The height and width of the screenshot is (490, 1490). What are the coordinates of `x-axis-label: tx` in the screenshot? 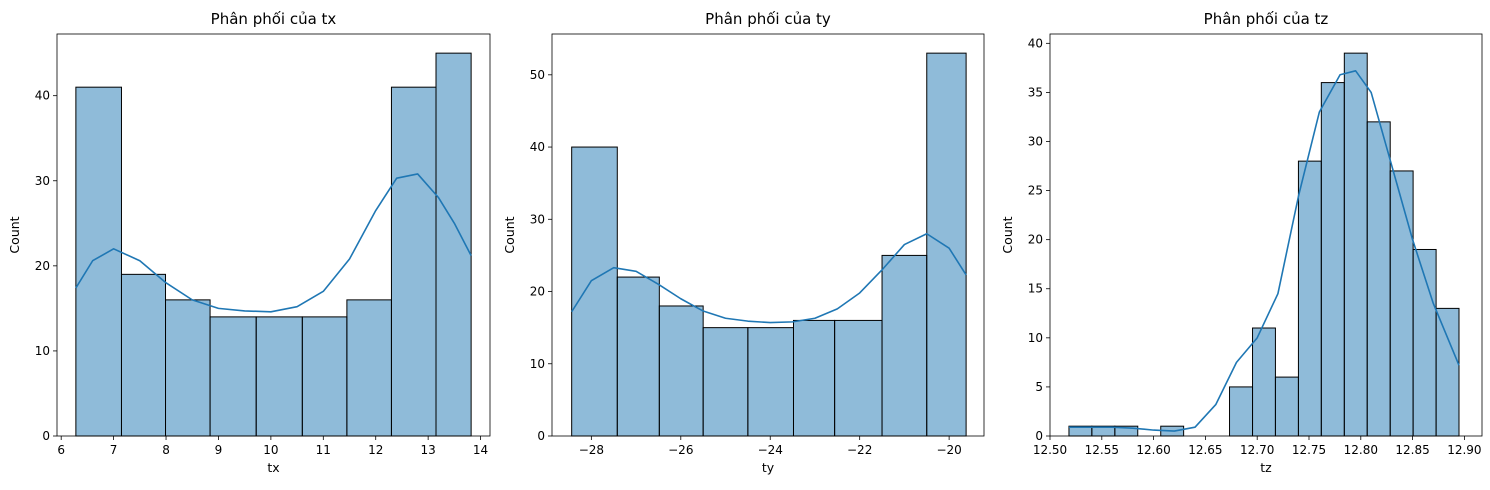 It's located at (273, 467).